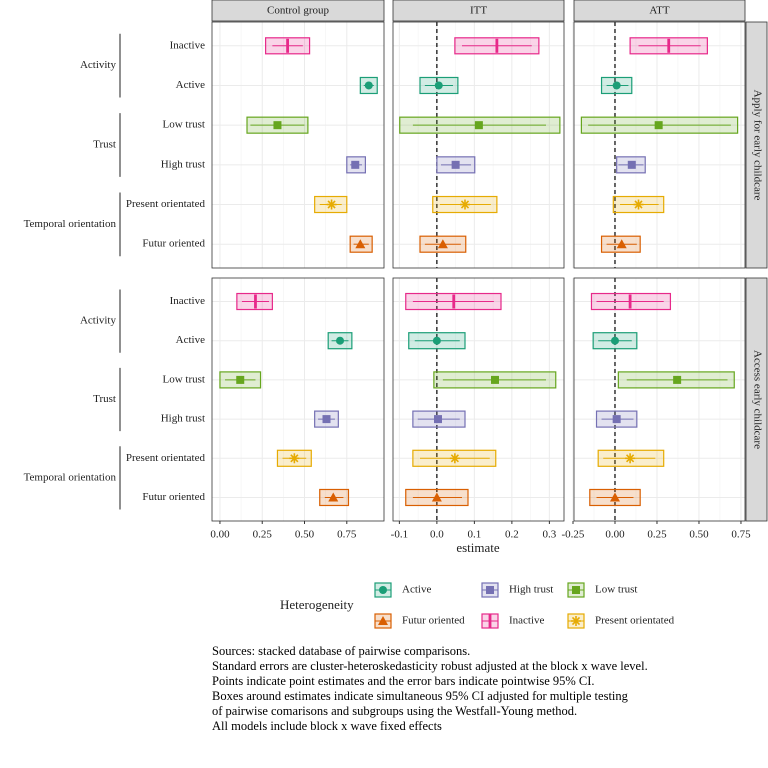  Describe the element at coordinates (475, 535) in the screenshot. I see `x-tick-label: 0.1` at that location.